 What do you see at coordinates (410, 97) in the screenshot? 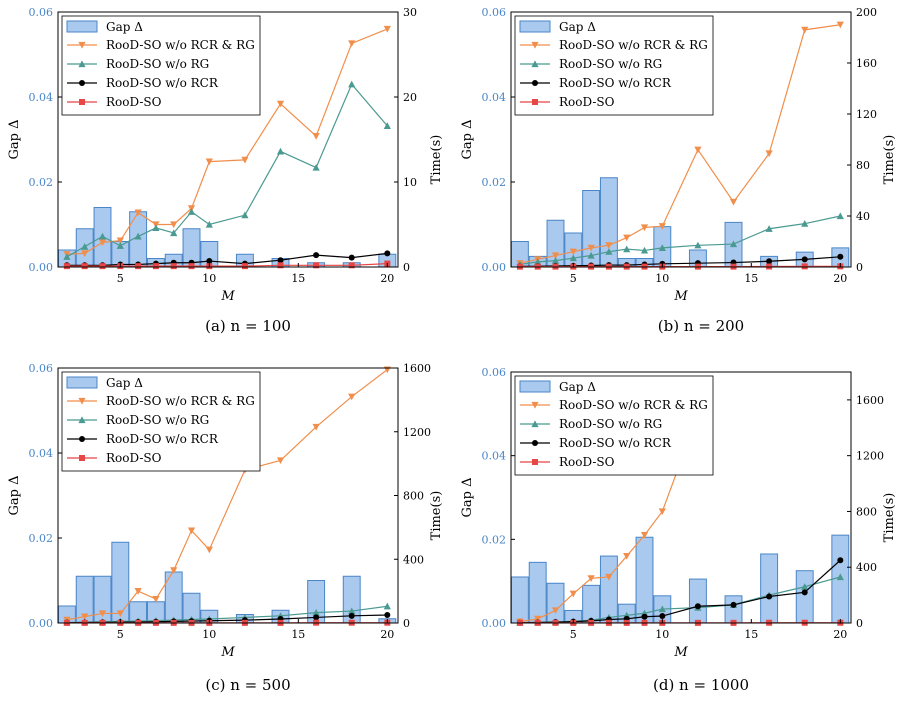
I see `y-right-tick-label: 20` at bounding box center [410, 97].